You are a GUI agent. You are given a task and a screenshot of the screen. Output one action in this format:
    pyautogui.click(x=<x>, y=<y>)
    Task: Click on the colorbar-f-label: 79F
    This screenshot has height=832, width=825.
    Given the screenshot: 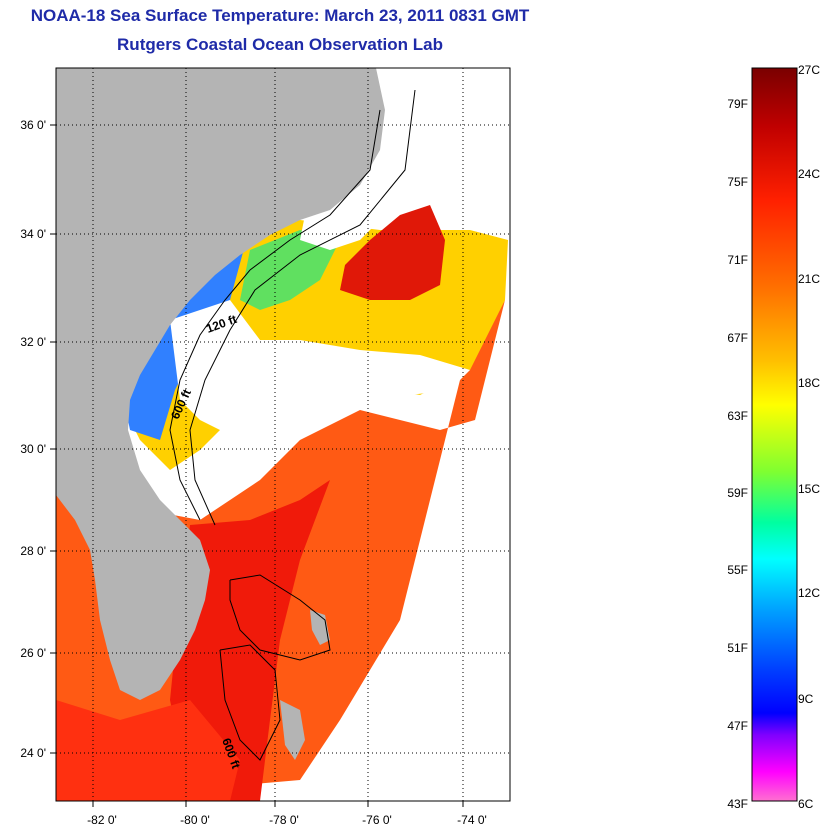 What is the action you would take?
    pyautogui.click(x=737, y=104)
    